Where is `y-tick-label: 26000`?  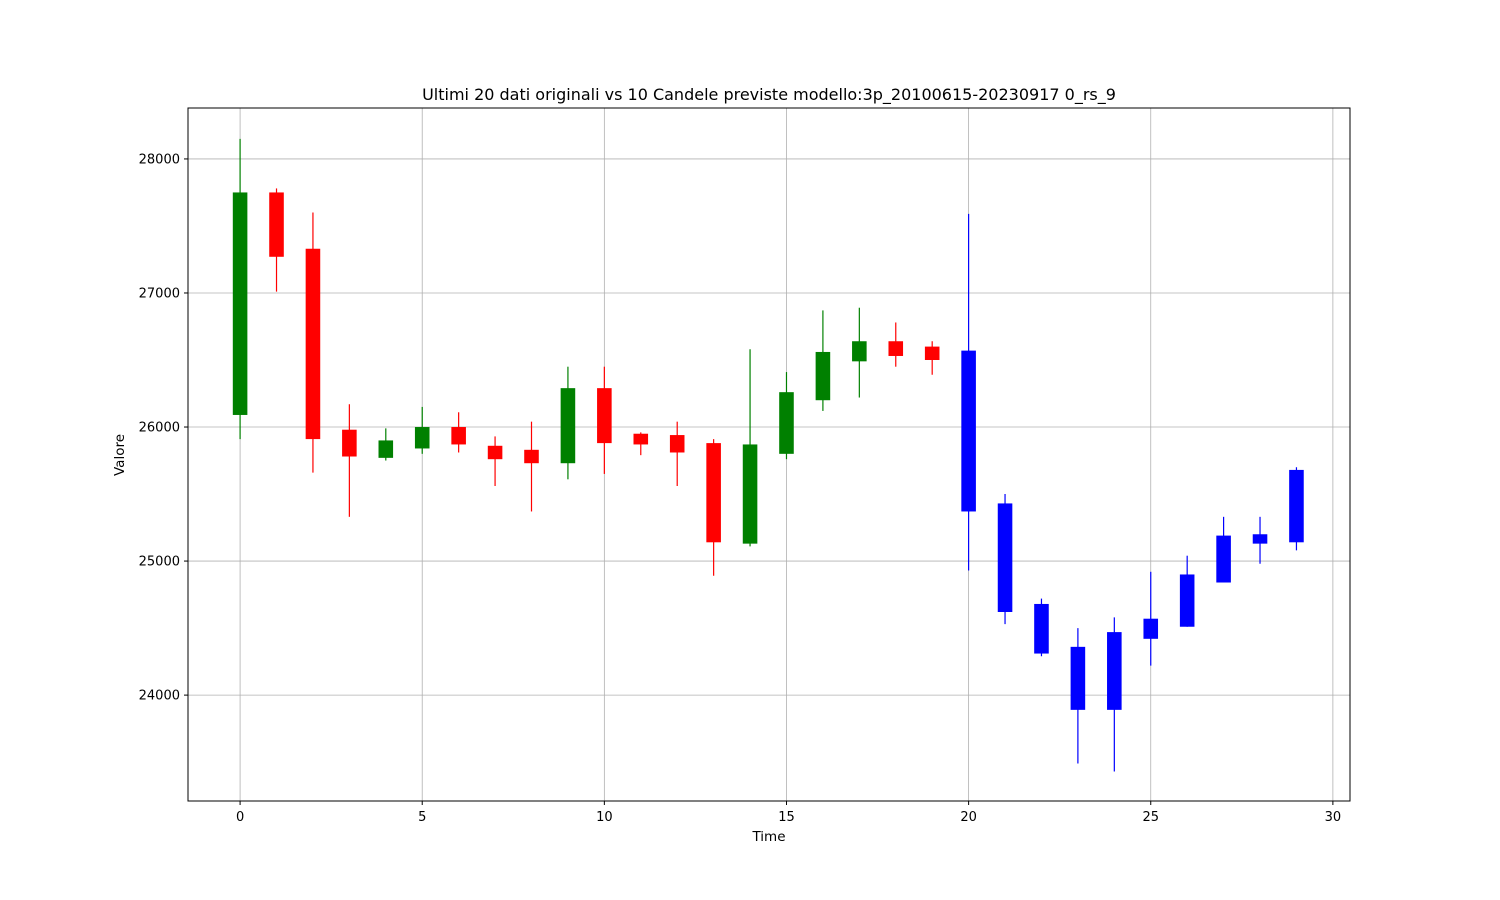
y-tick-label: 26000 is located at coordinates (159, 428).